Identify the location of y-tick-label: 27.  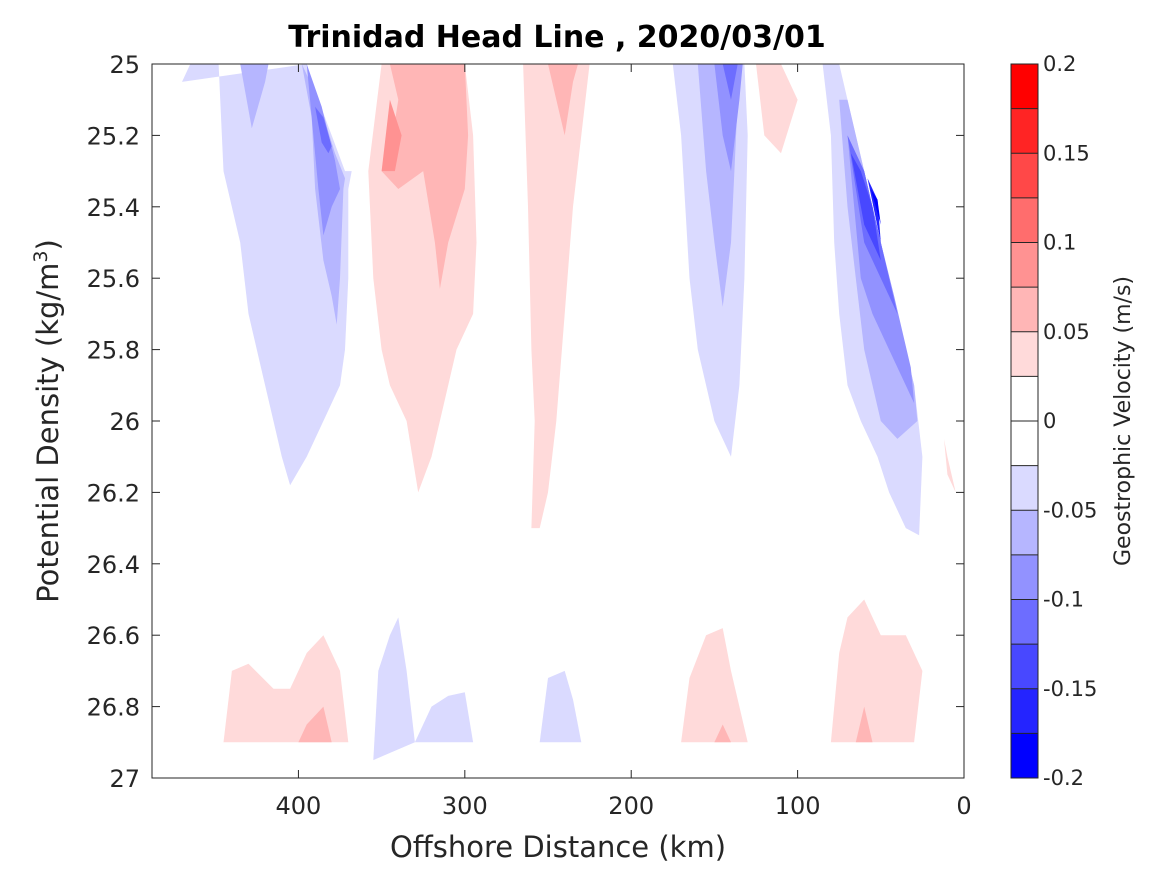
(124, 779).